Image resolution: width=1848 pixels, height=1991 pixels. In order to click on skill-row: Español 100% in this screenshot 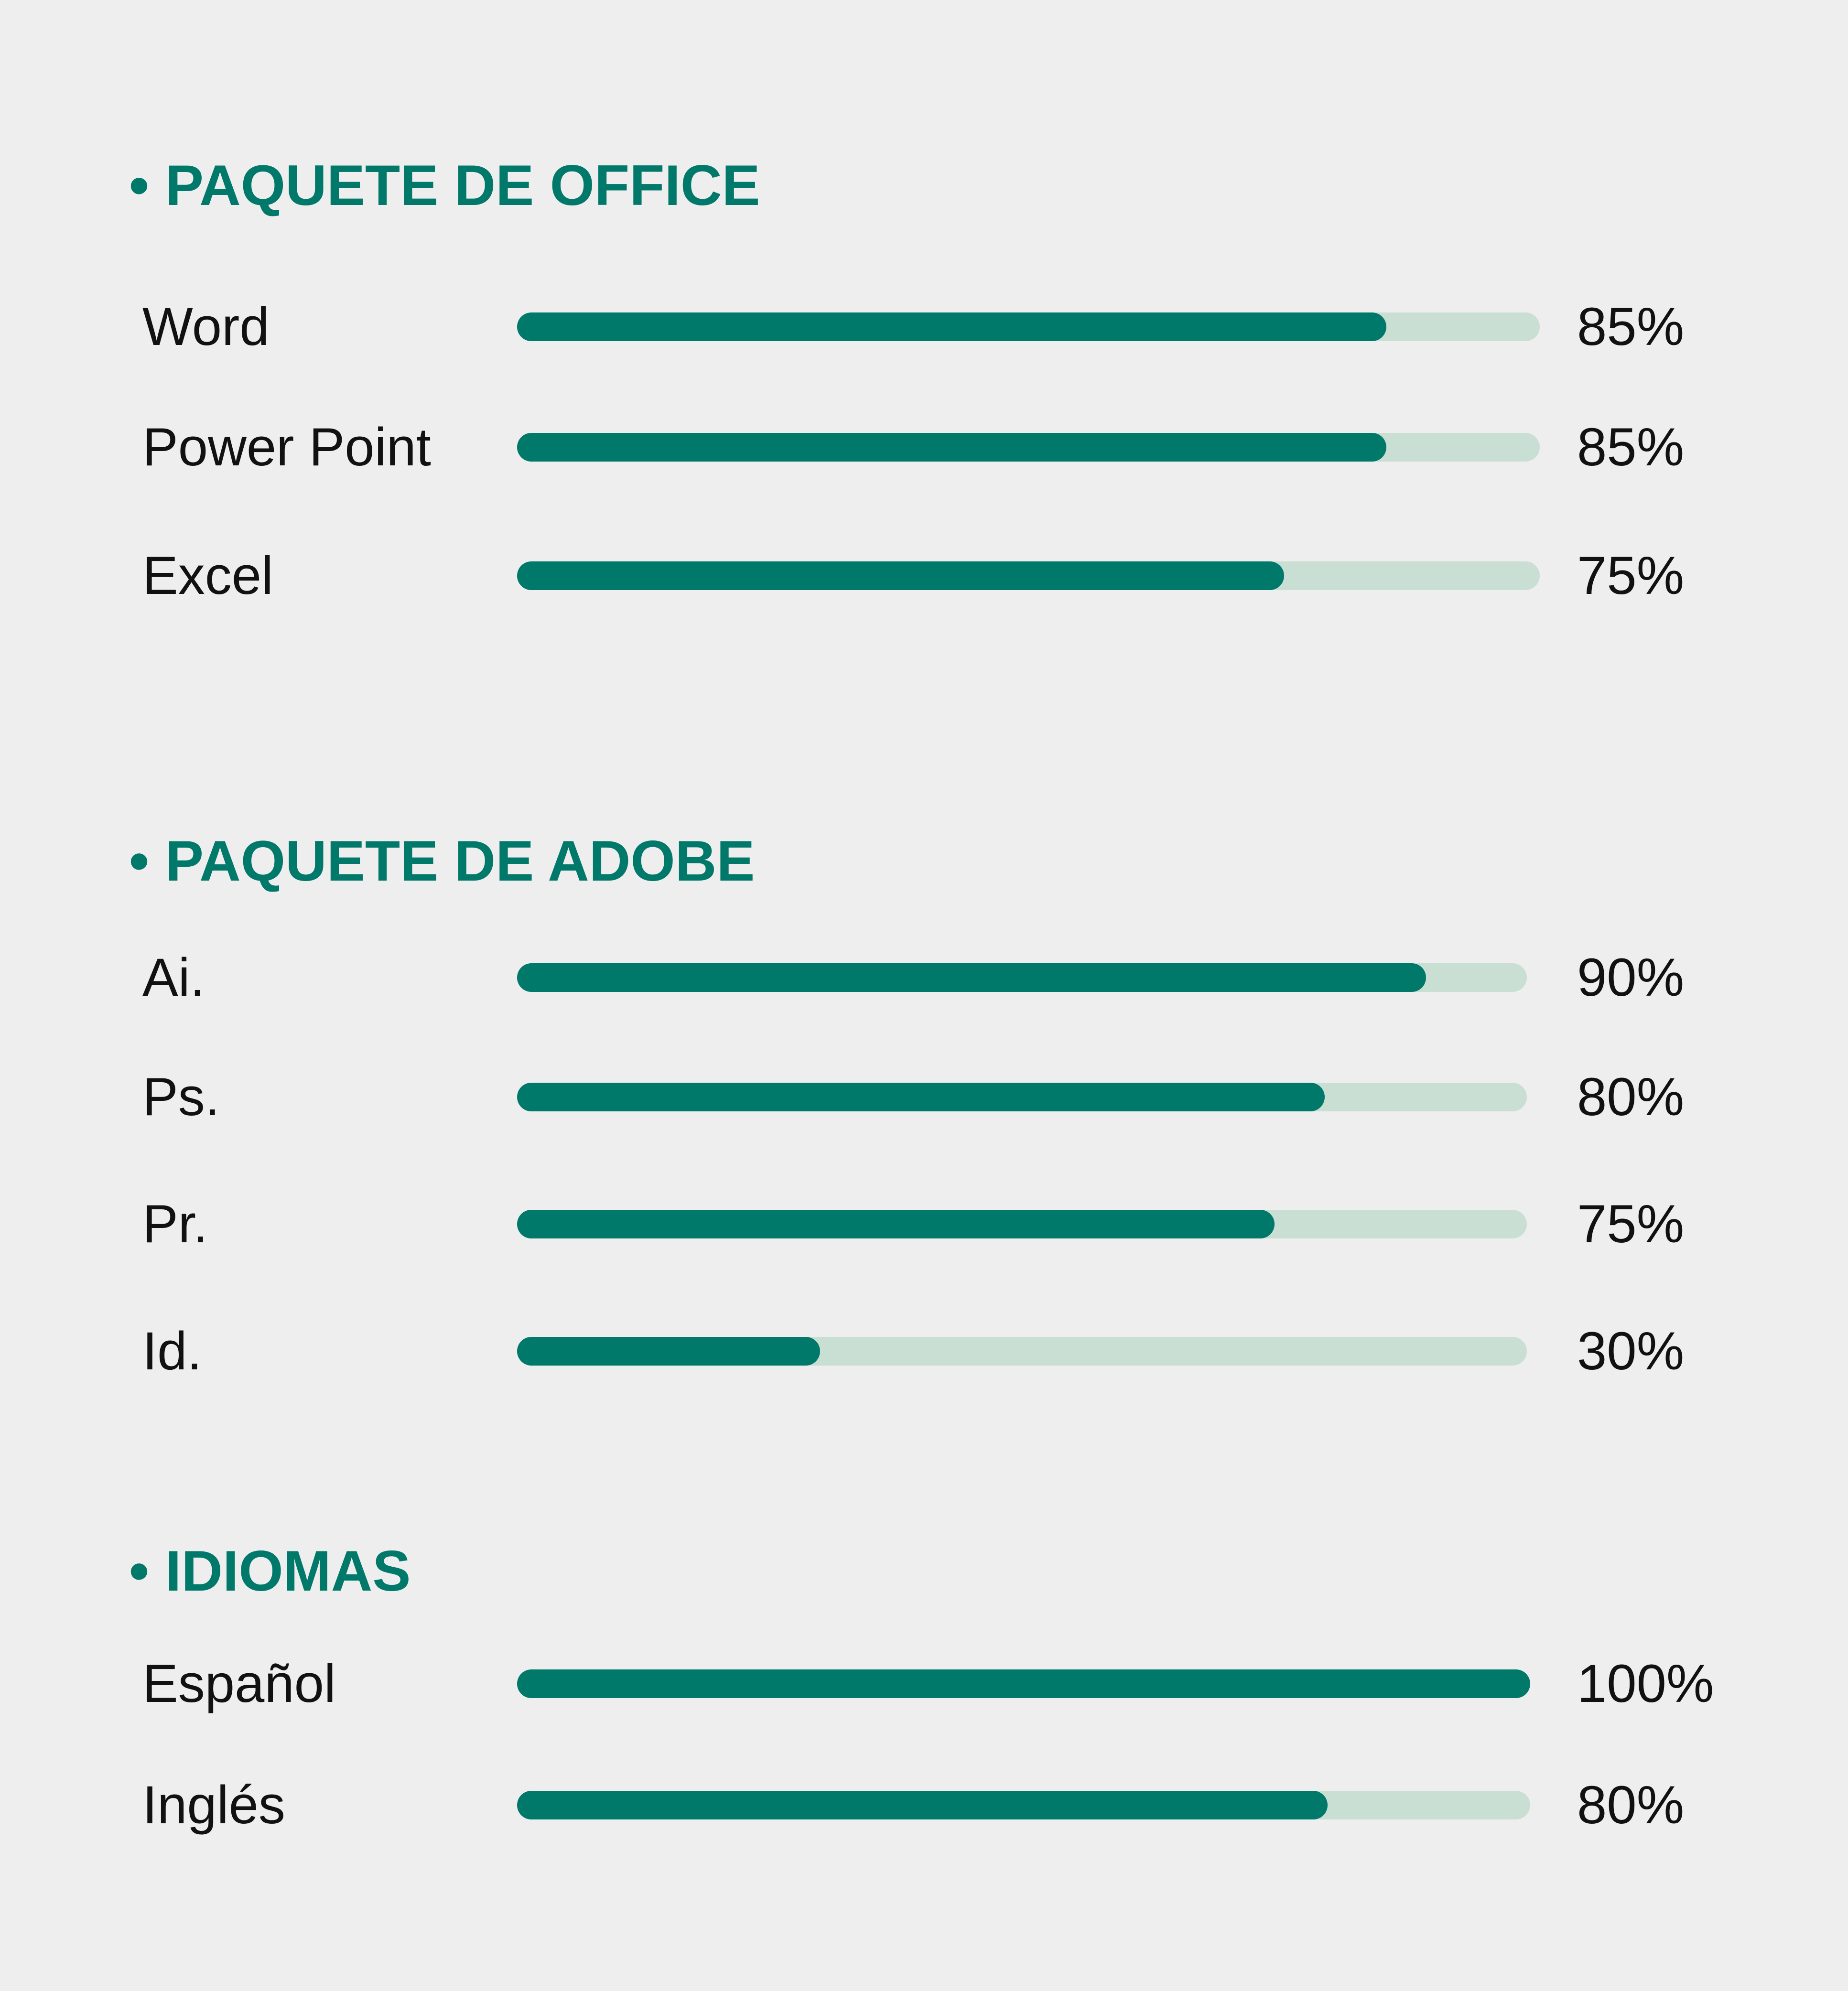, I will do `click(924, 1684)`.